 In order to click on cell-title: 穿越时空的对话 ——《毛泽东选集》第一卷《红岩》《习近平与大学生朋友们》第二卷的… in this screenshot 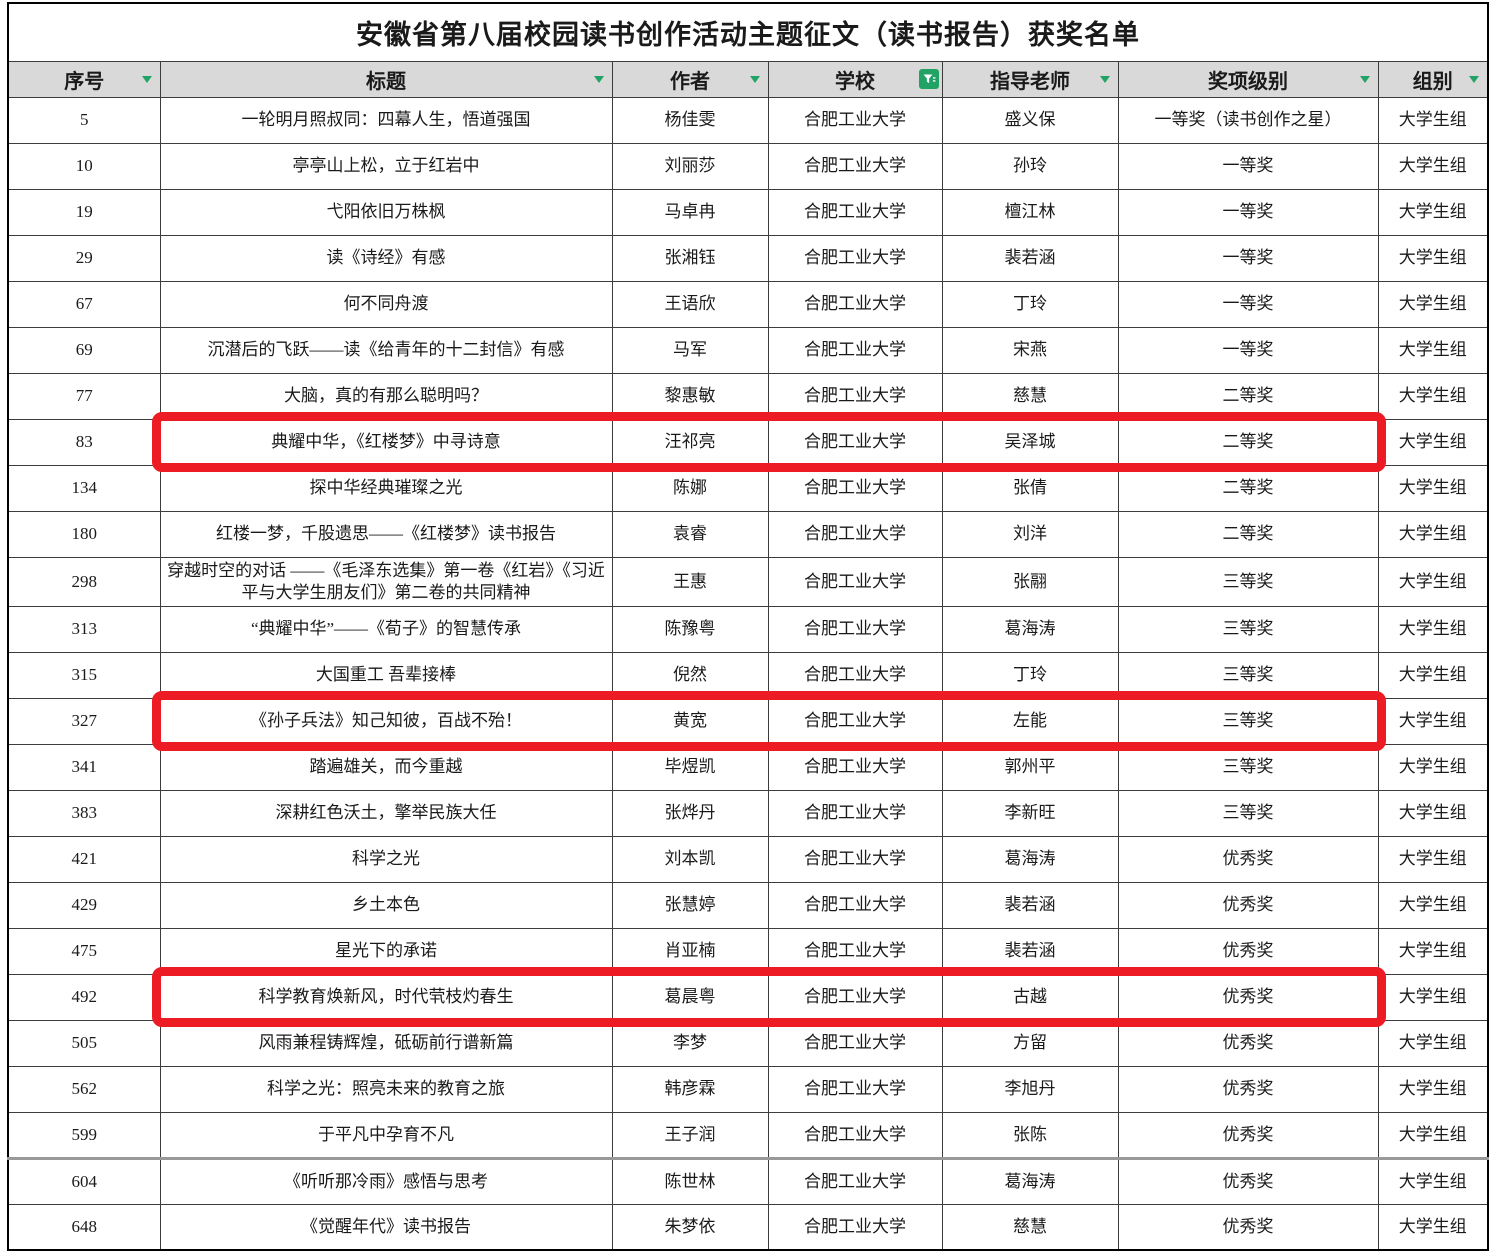, I will do `click(386, 581)`.